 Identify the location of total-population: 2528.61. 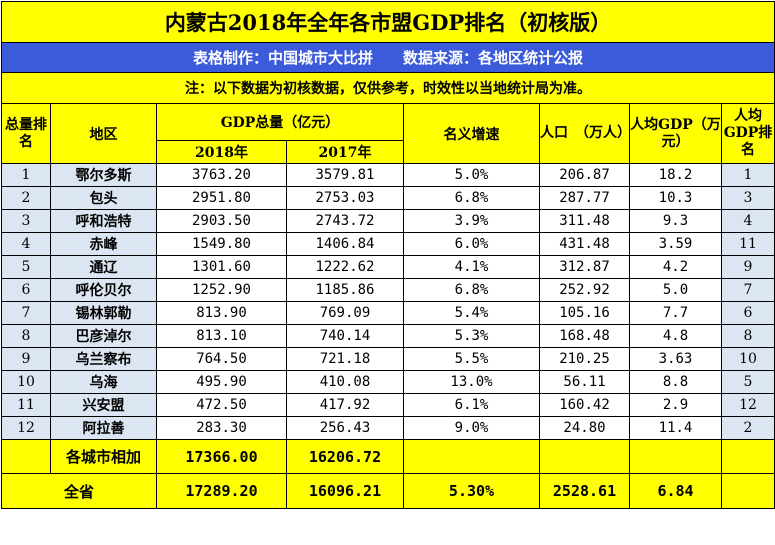
(584, 491).